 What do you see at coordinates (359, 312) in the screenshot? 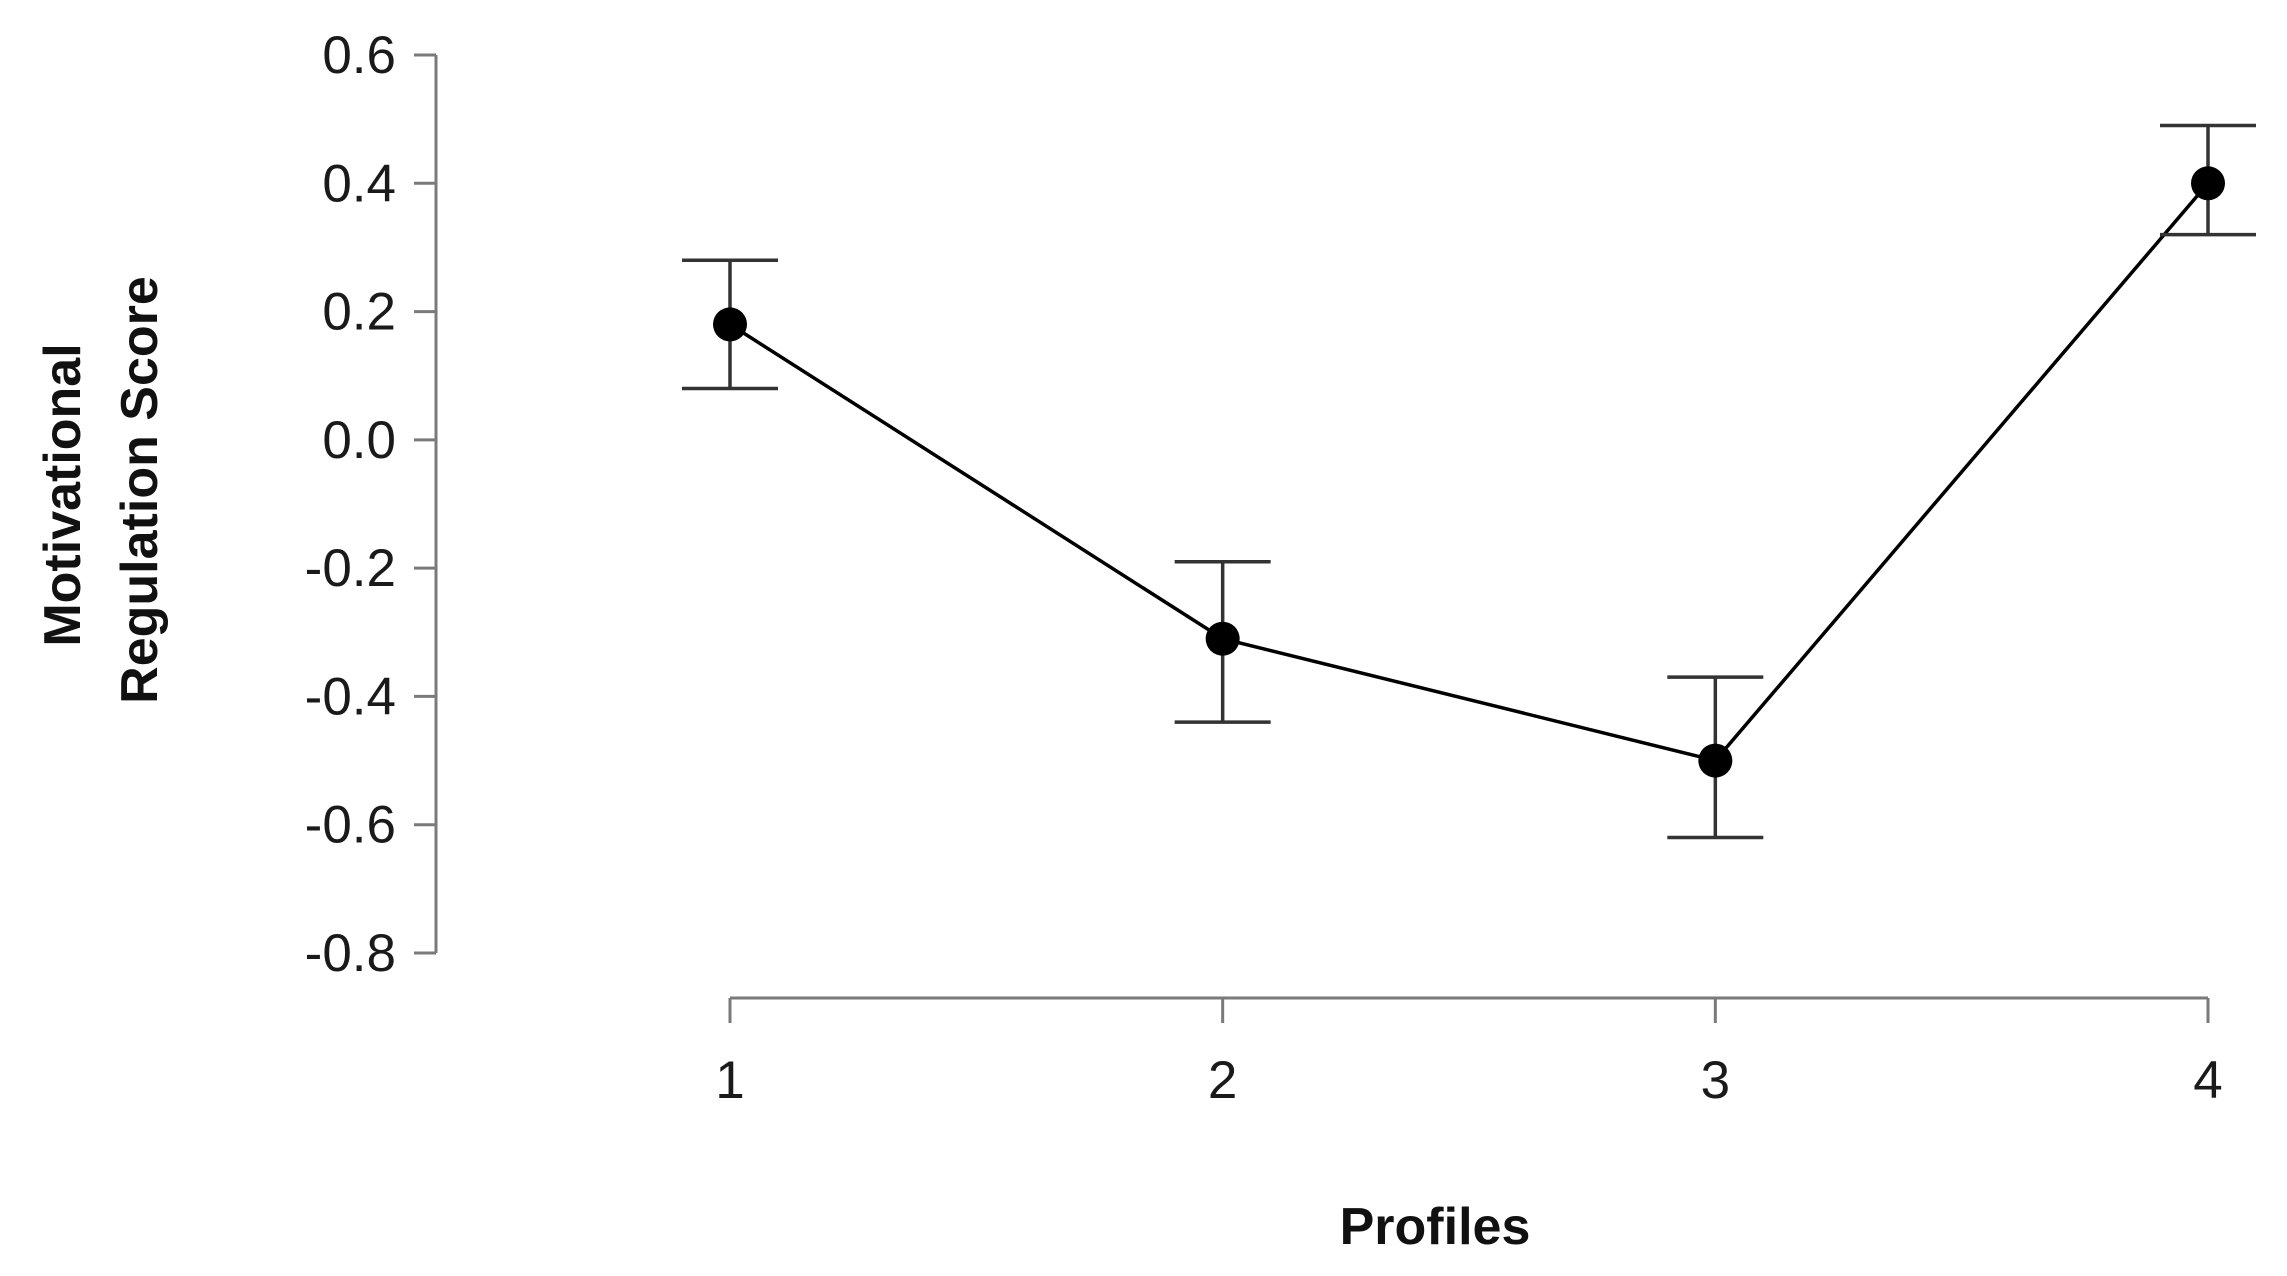
I see `y-tick-label: 0.2` at bounding box center [359, 312].